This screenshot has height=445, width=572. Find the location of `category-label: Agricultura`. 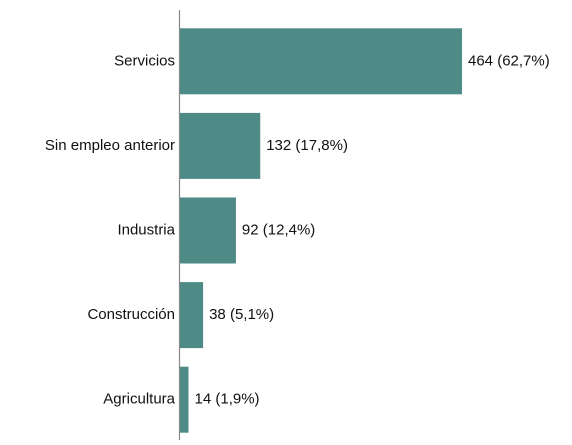

category-label: Agricultura is located at coordinates (139, 399).